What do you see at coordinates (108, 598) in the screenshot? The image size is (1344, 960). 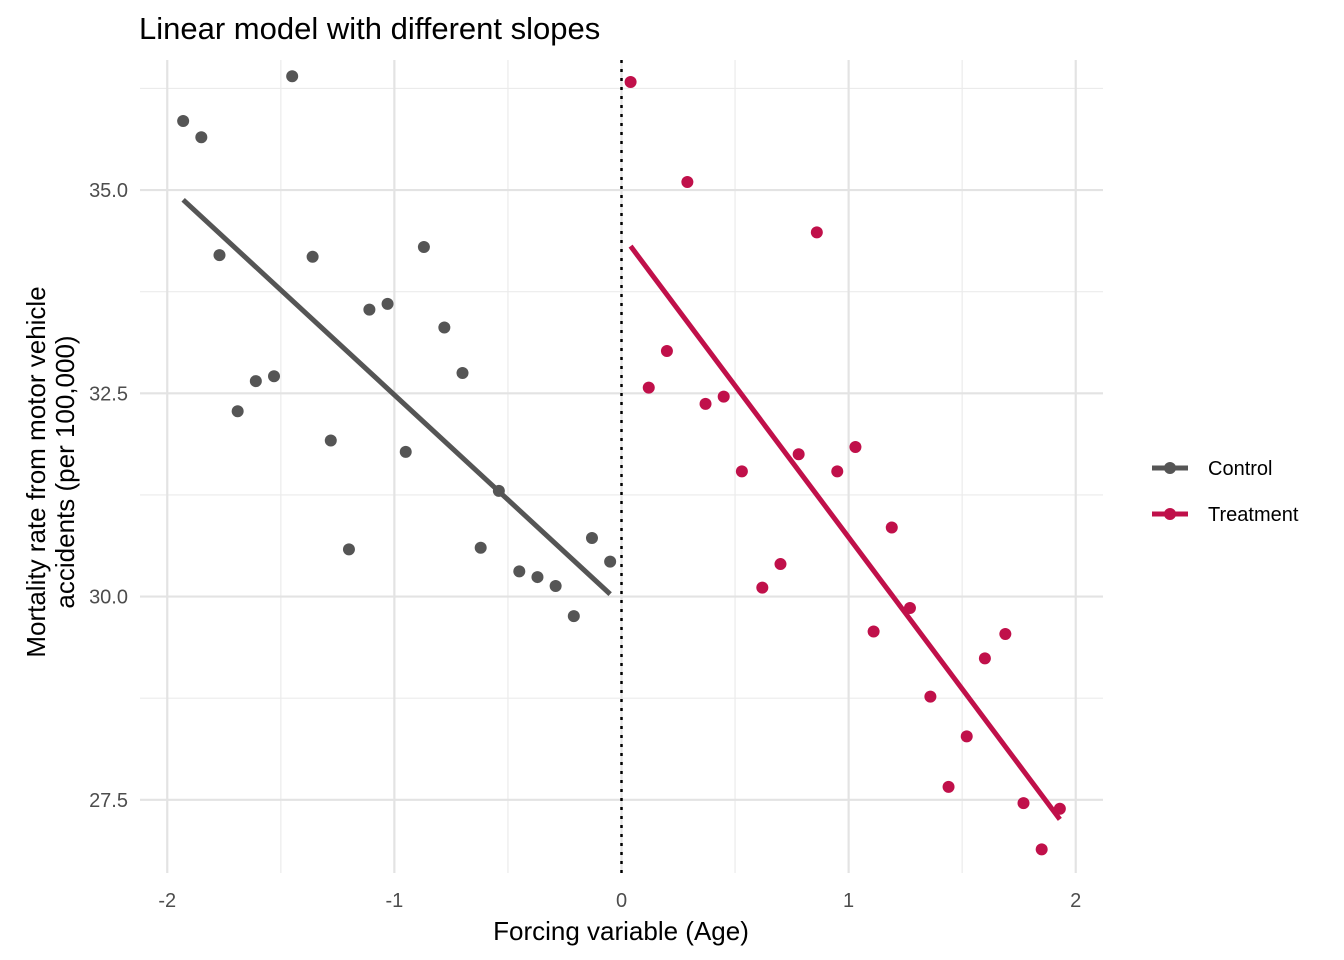 I see `y-tick-label: 30.0` at bounding box center [108, 598].